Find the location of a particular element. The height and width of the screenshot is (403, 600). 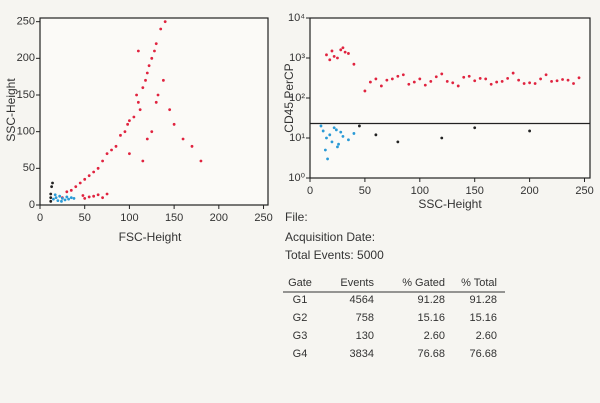

table-cell: 130 is located at coordinates (365, 336).